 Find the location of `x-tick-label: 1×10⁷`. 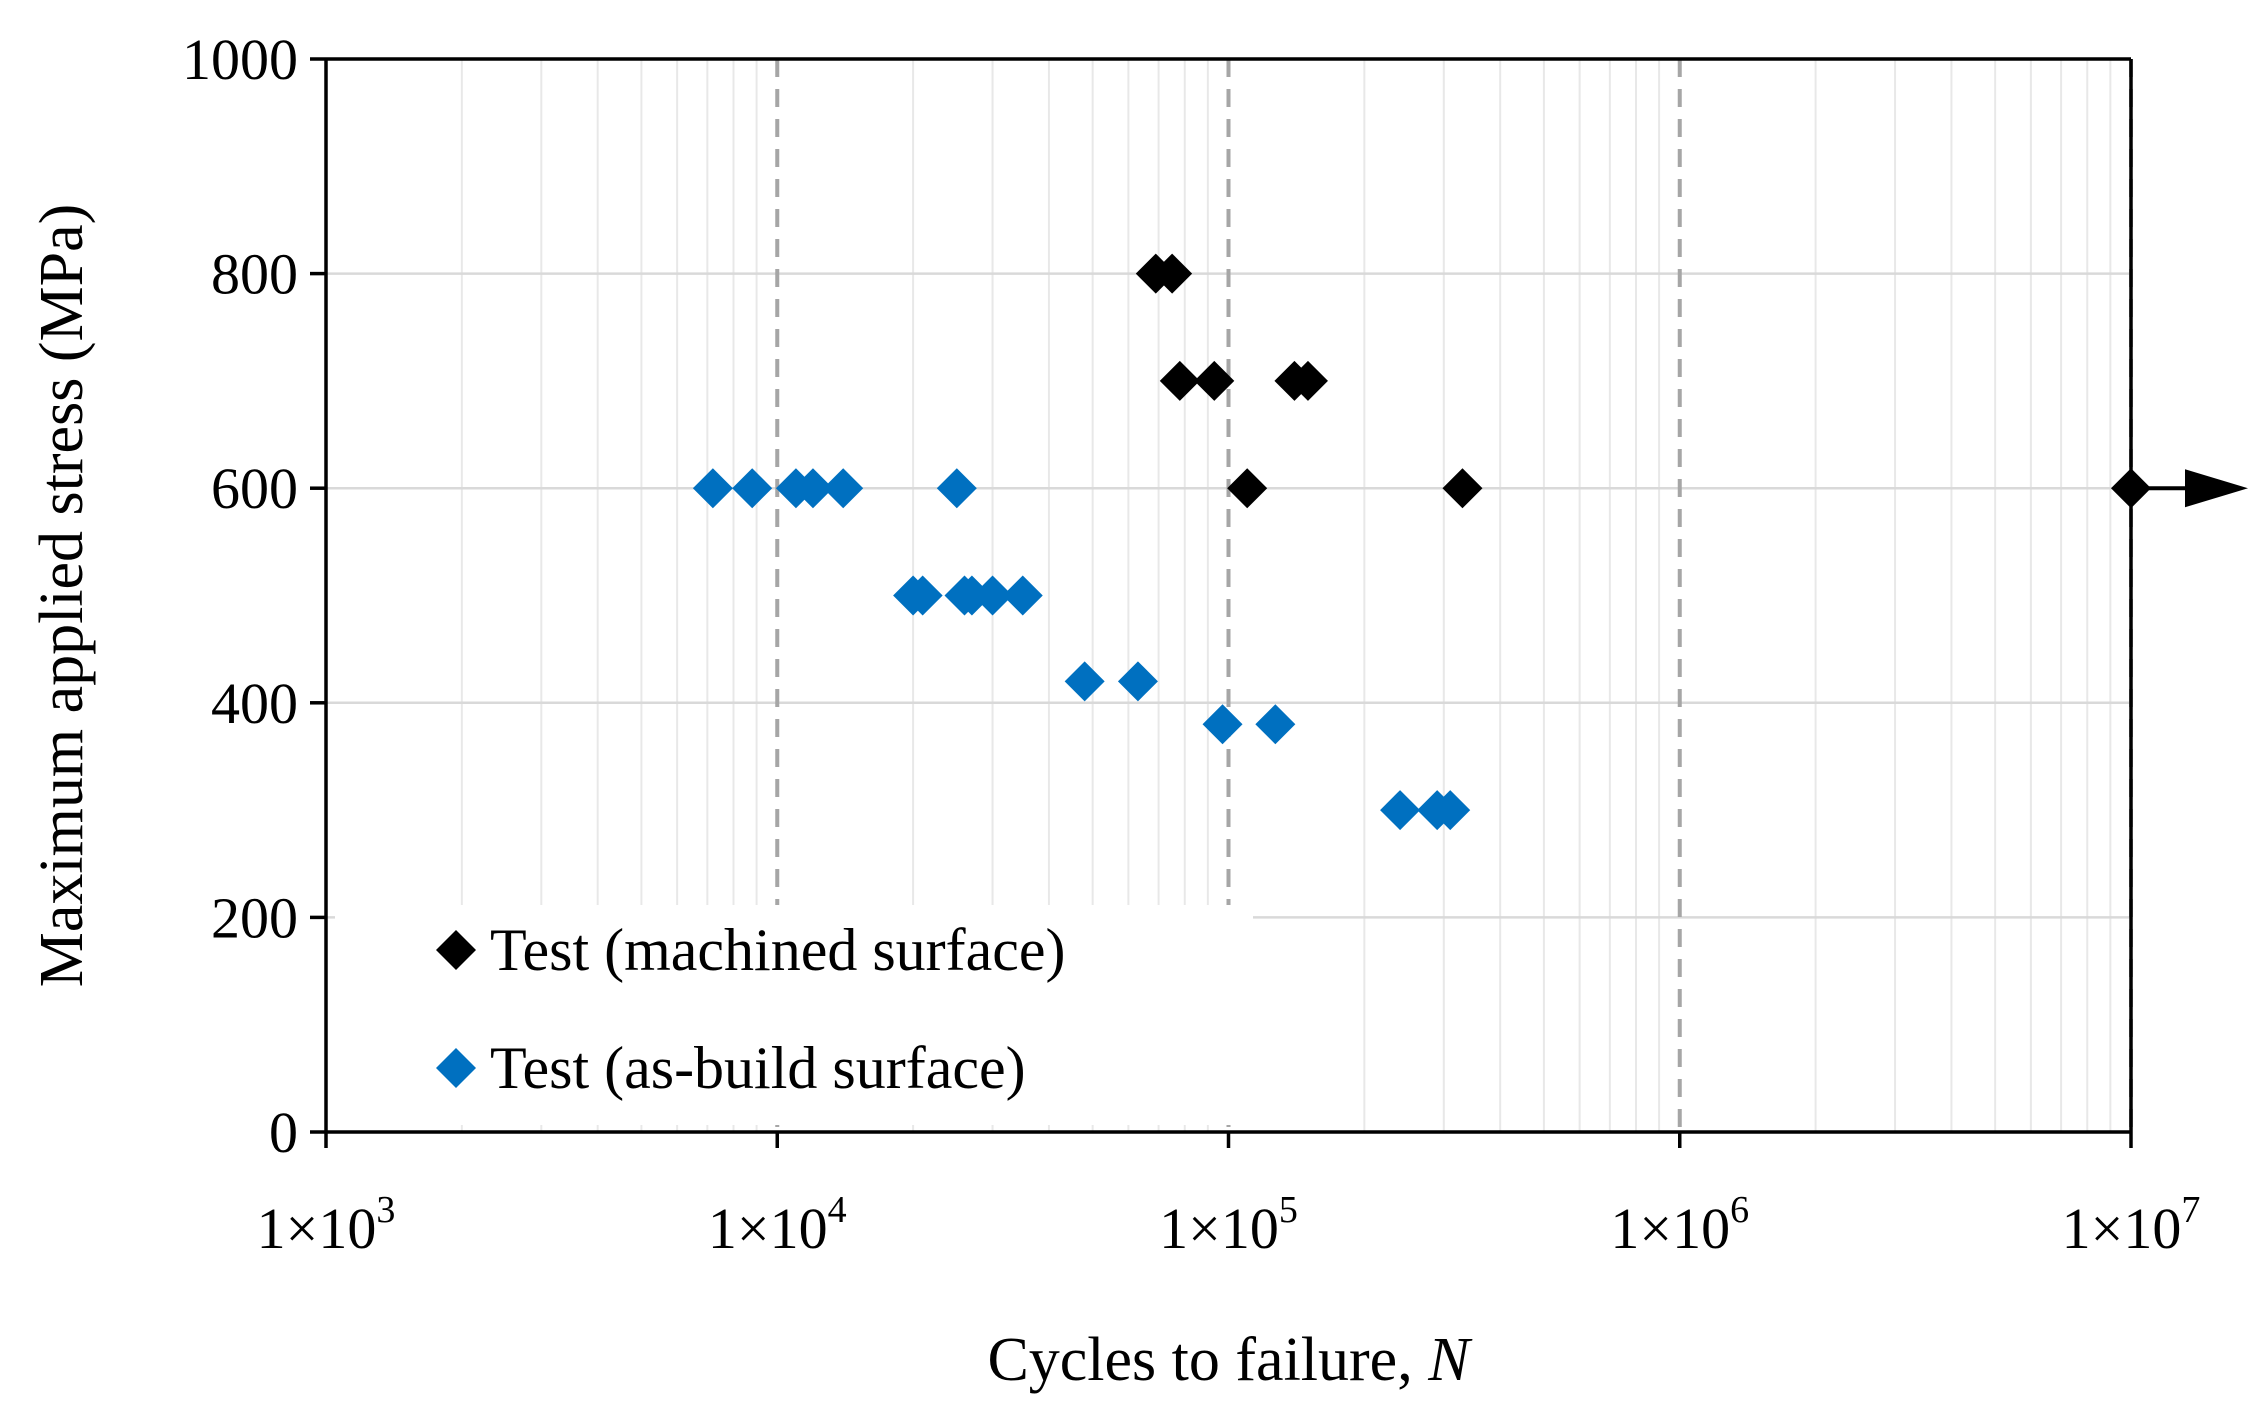

x-tick-label: 1×10⁷ is located at coordinates (2131, 1225).